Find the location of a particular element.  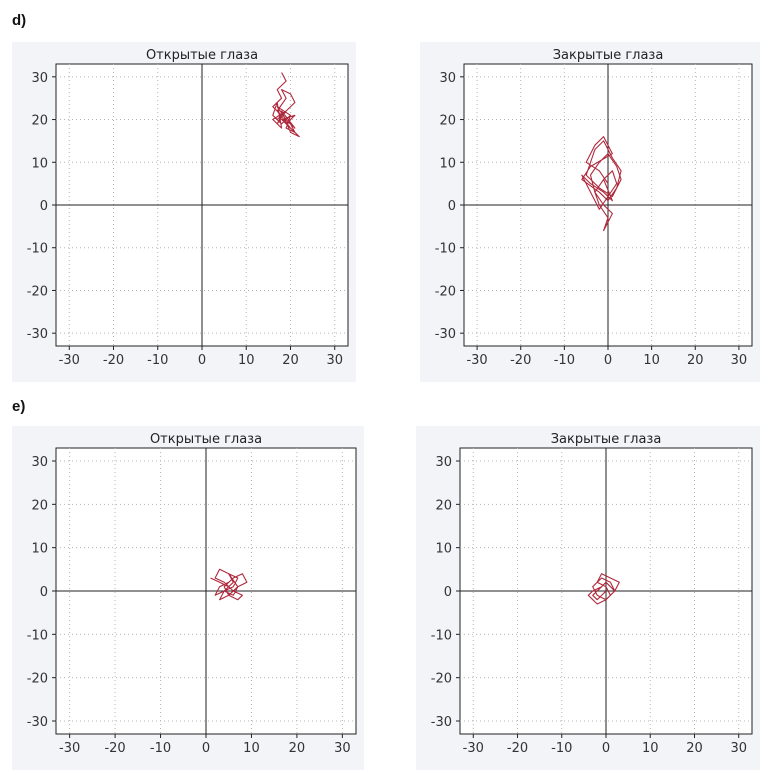

section-label-e: e) is located at coordinates (19, 406).